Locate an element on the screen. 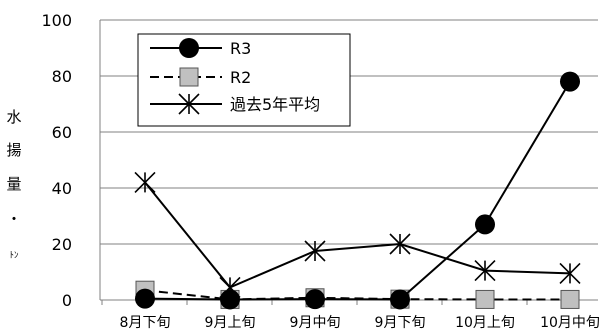 The image size is (602, 334). x-tick-label: 10月中旬 is located at coordinates (570, 323).